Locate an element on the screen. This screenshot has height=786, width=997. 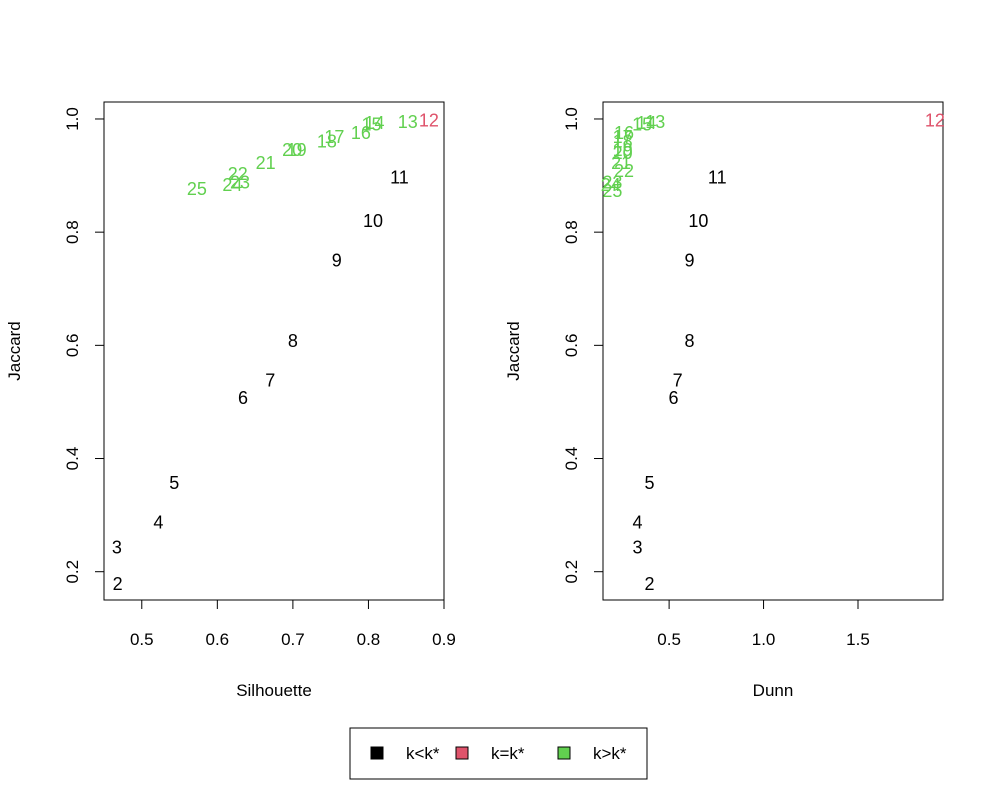
x-tick-label: 0.7 is located at coordinates (293, 639).